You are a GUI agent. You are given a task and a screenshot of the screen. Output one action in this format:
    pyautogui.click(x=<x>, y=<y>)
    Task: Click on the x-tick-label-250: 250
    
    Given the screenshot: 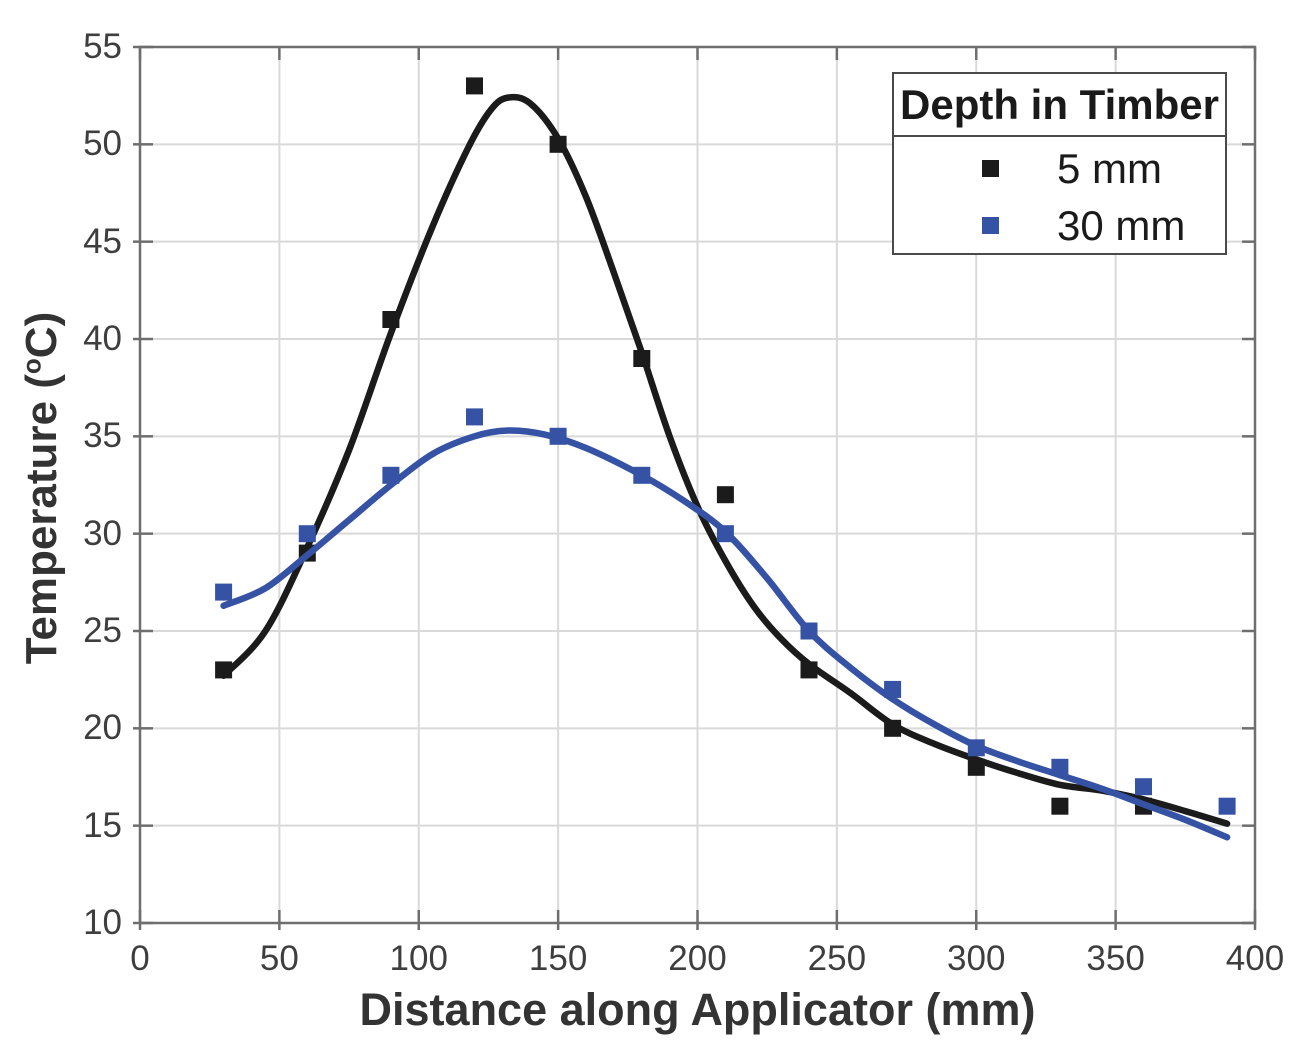 What is the action you would take?
    pyautogui.click(x=837, y=958)
    